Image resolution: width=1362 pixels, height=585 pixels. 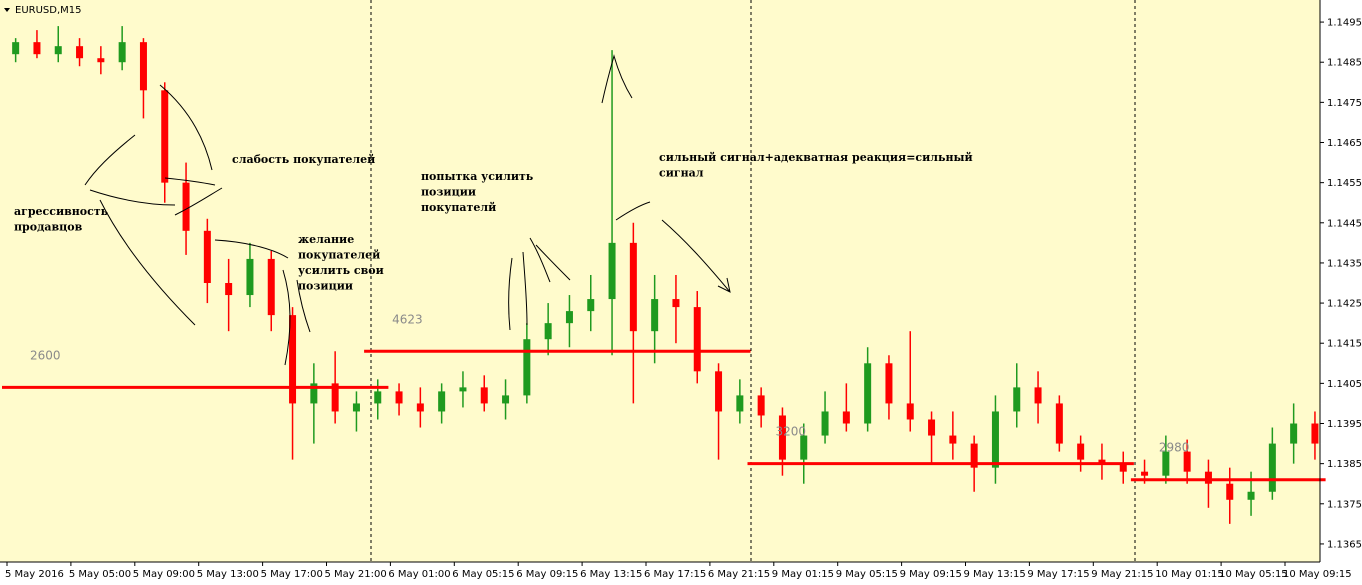 I want to click on x-tick-label: 9 May 17:15, so click(x=1058, y=574).